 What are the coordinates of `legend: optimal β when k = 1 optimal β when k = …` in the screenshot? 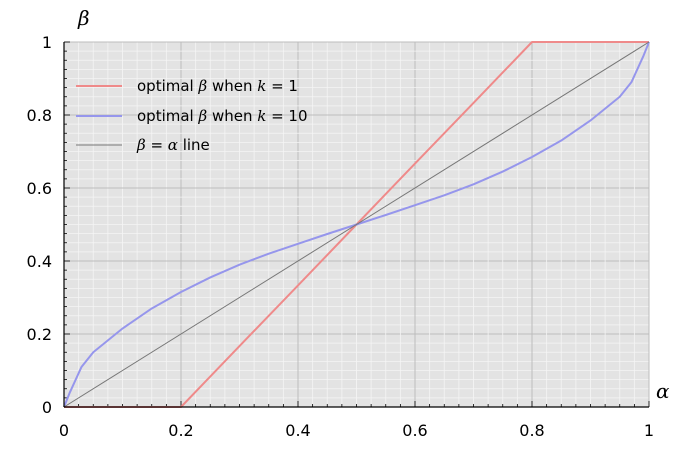 It's located at (192, 115).